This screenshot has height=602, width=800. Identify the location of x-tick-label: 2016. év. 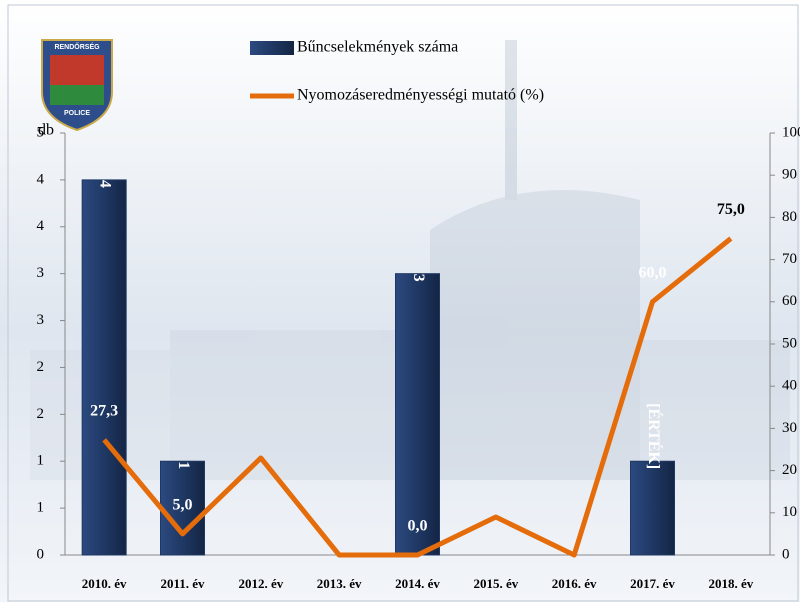
(574, 583).